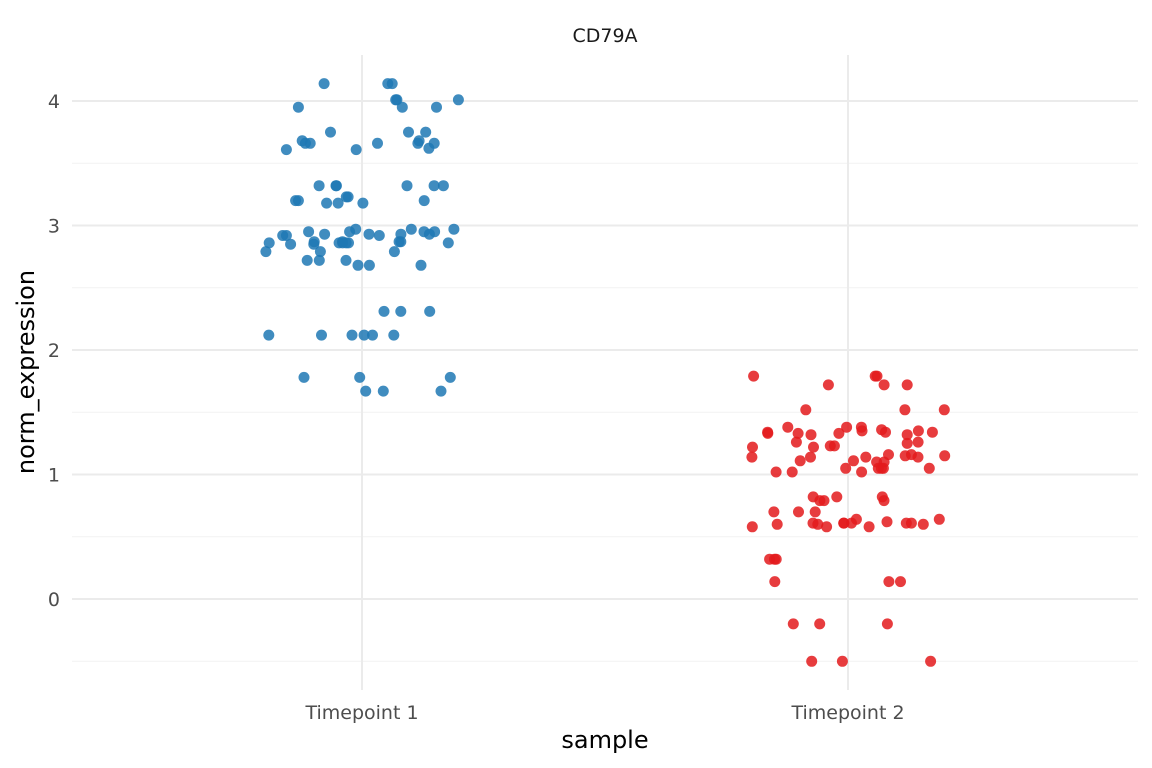 The height and width of the screenshot is (768, 1152). What do you see at coordinates (54, 227) in the screenshot?
I see `y-tick-label: 3` at bounding box center [54, 227].